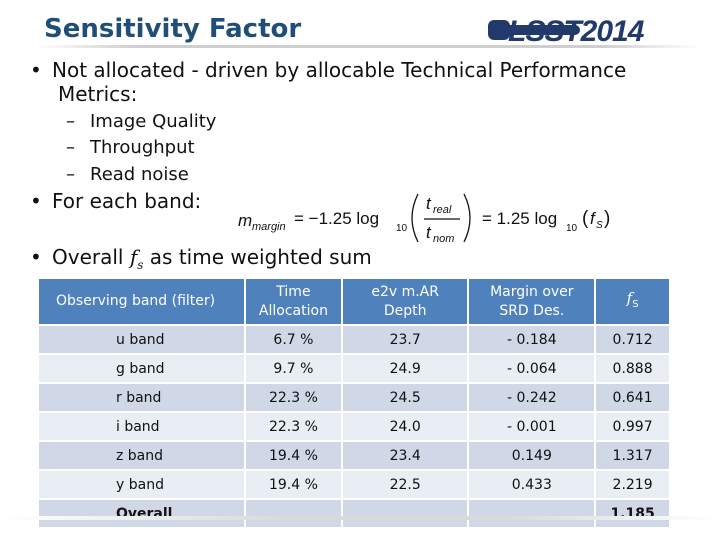 The image size is (720, 540). I want to click on fs-symbol: f, so click(133, 257).